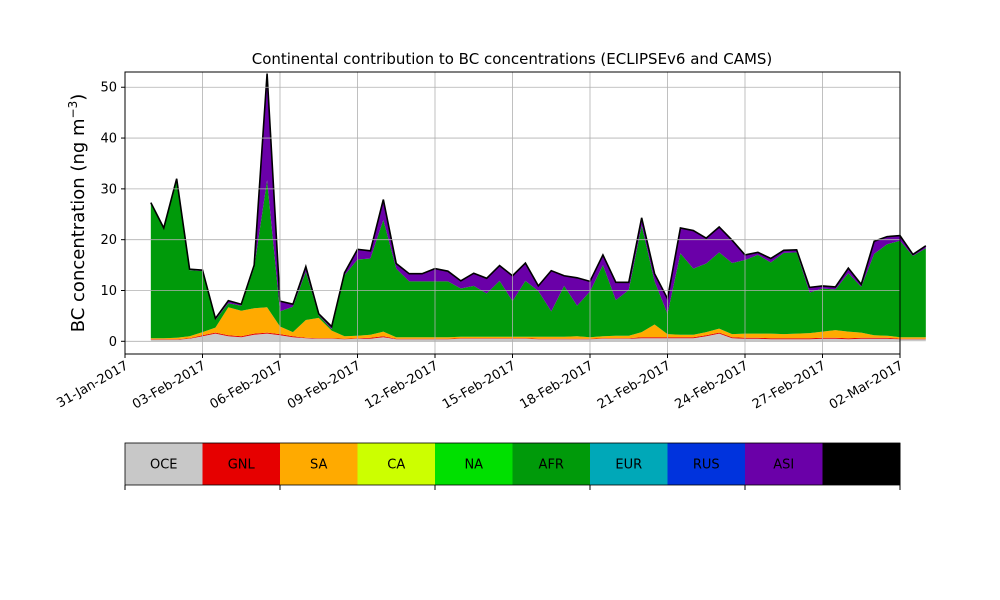  I want to click on legend-swatch-afr, so click(551, 464).